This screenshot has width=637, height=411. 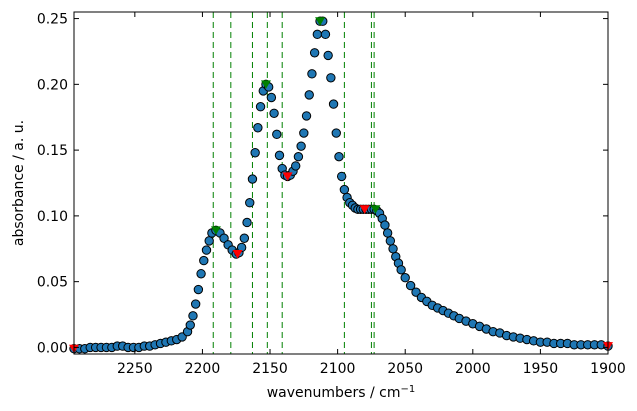 I want to click on y-tick-label: 0.05, so click(x=52, y=283).